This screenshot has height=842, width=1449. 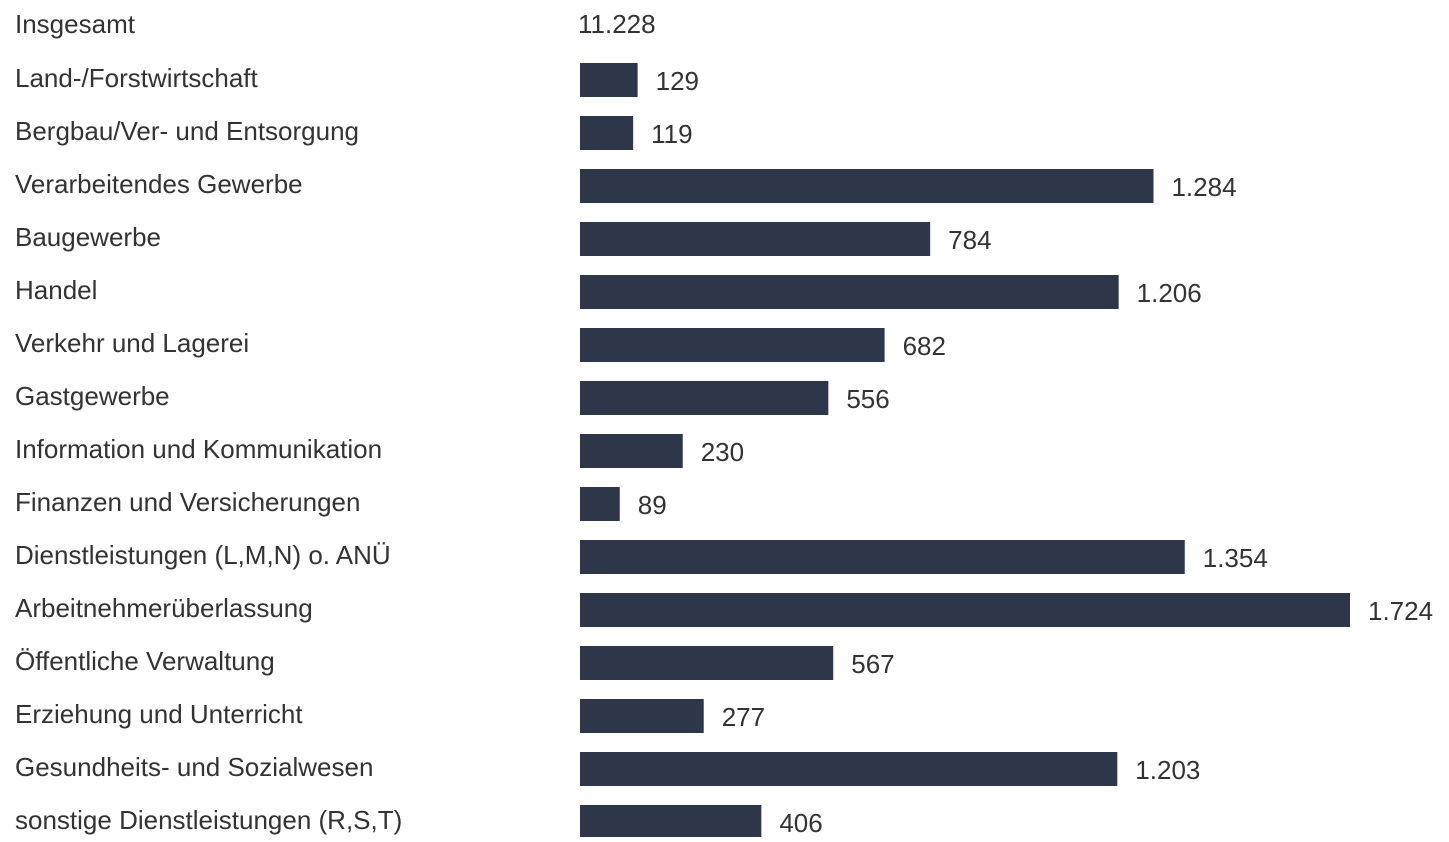 What do you see at coordinates (75, 24) in the screenshot?
I see `total-label: Insgesamt` at bounding box center [75, 24].